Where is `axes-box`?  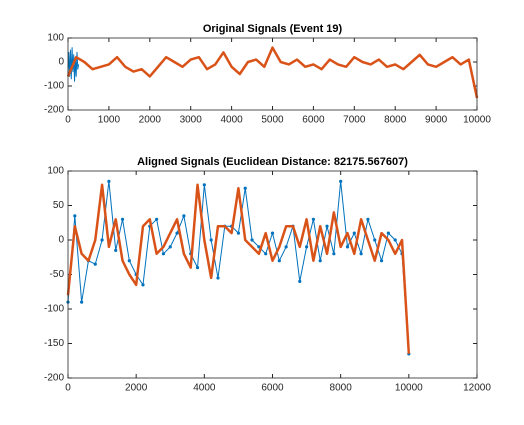 axes-box is located at coordinates (272, 74).